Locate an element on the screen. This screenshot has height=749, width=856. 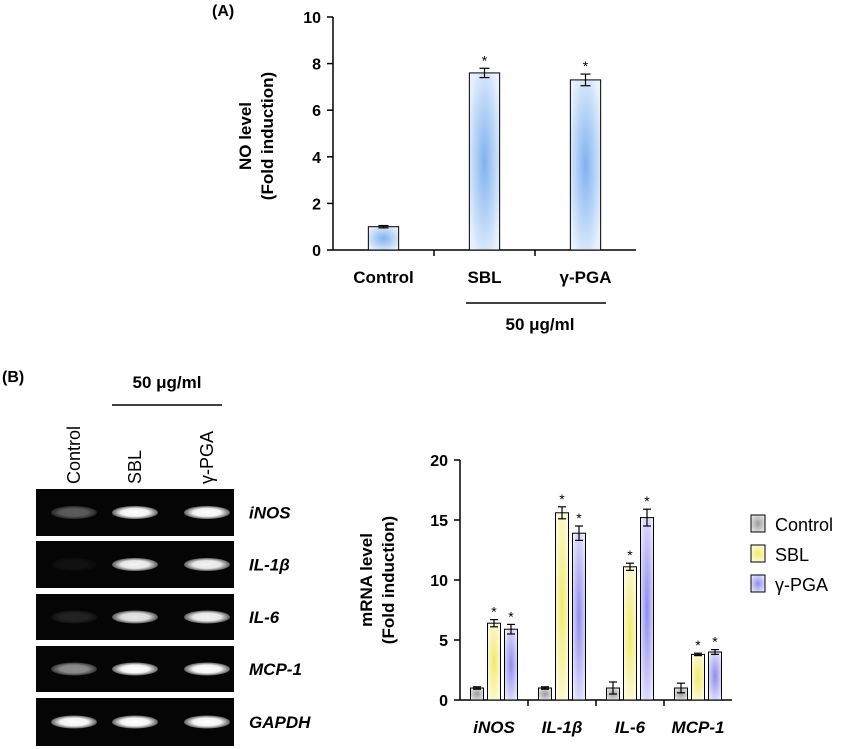
chart-a-ytick-label: 8 is located at coordinates (316, 65).